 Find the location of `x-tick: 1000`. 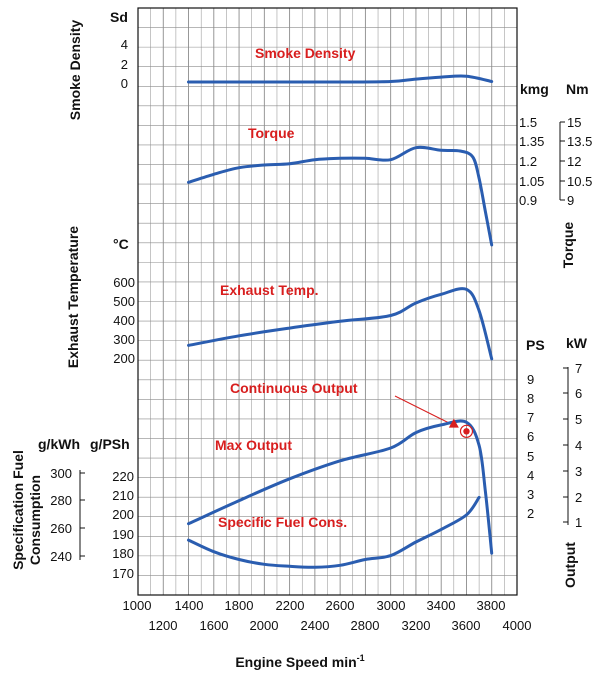

x-tick: 1000 is located at coordinates (137, 605).